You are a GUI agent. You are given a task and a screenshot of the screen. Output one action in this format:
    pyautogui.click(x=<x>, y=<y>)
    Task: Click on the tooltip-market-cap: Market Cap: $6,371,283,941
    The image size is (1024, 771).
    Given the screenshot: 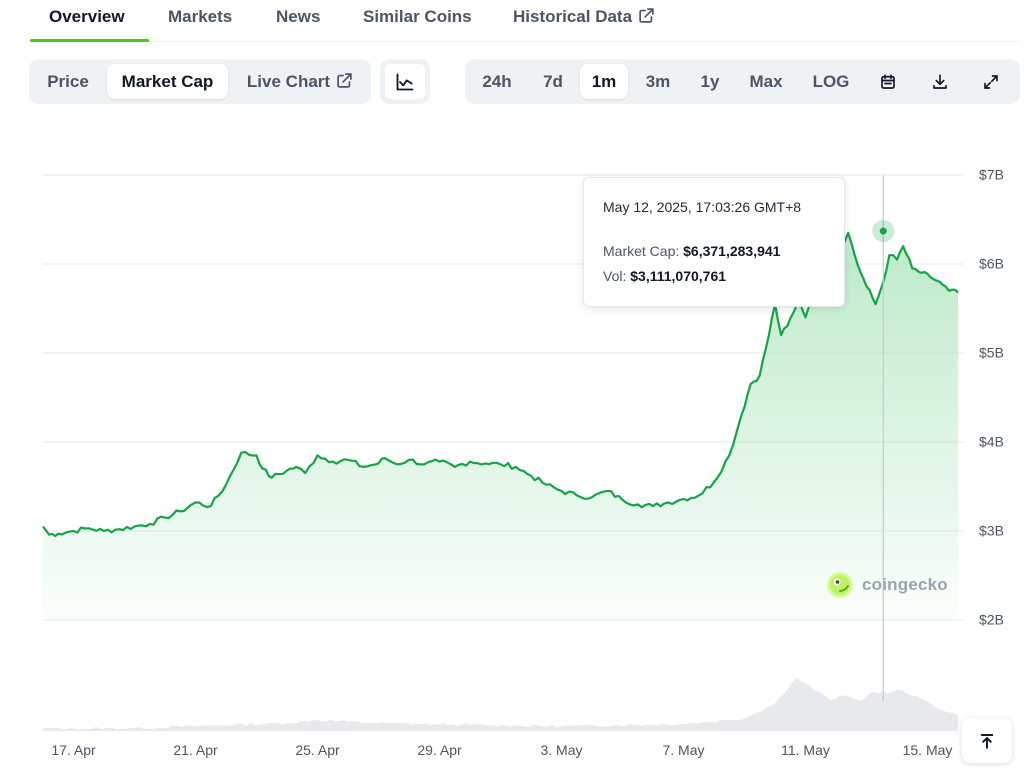 What is the action you would take?
    pyautogui.click(x=691, y=251)
    